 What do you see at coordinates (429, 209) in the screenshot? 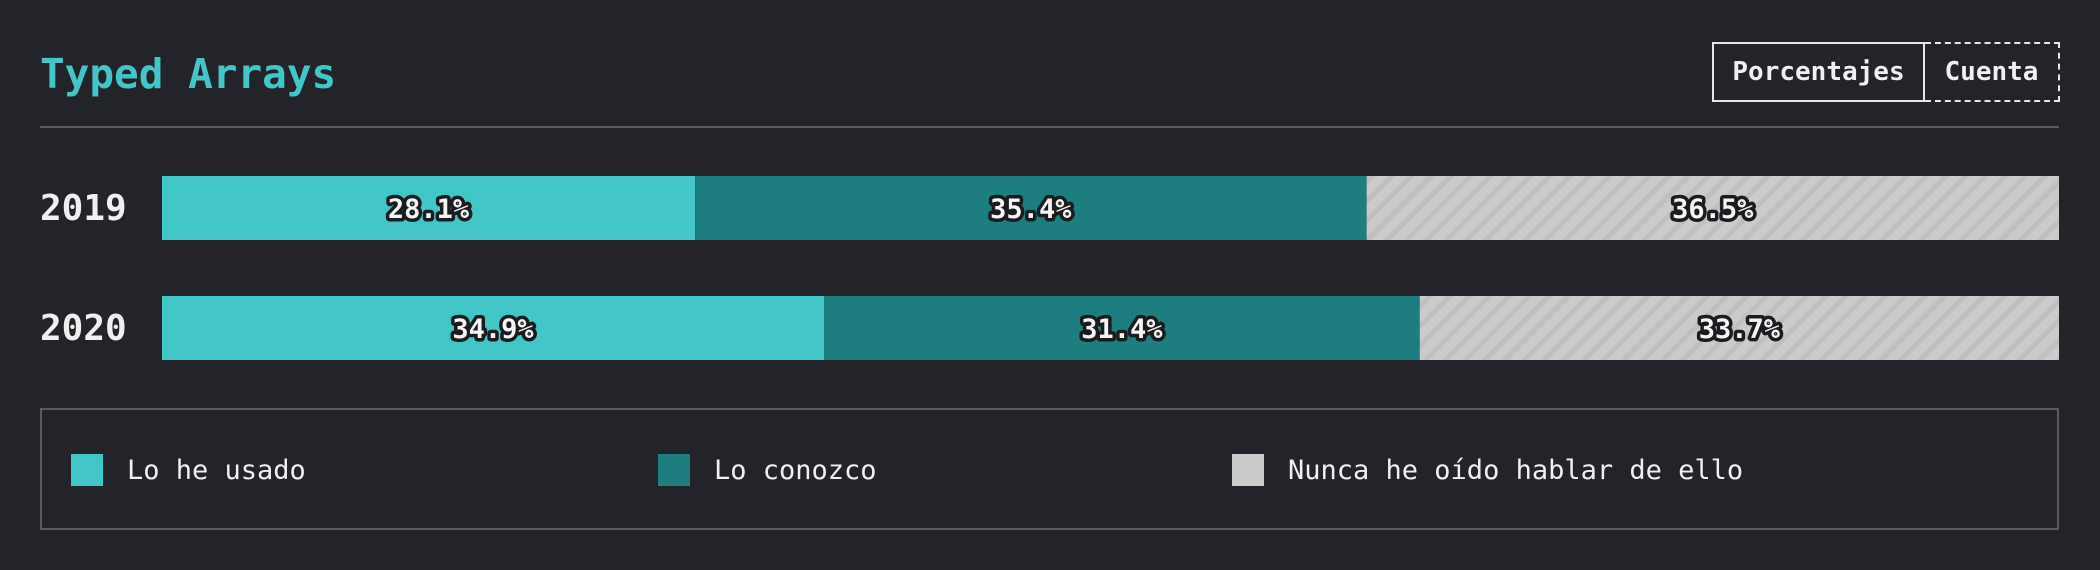
I see `data-label-2019-lo-he-usado: 28.1%` at bounding box center [429, 209].